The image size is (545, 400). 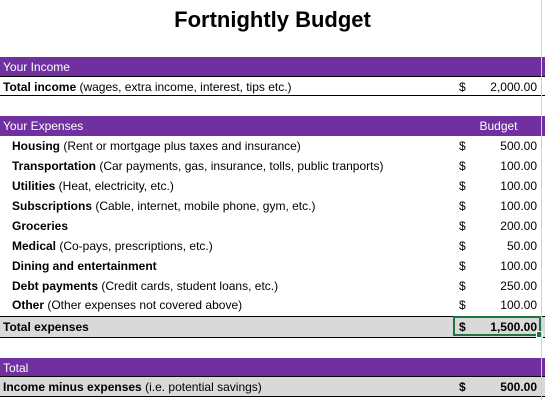 What do you see at coordinates (54, 166) in the screenshot?
I see `expense-title: Transportation` at bounding box center [54, 166].